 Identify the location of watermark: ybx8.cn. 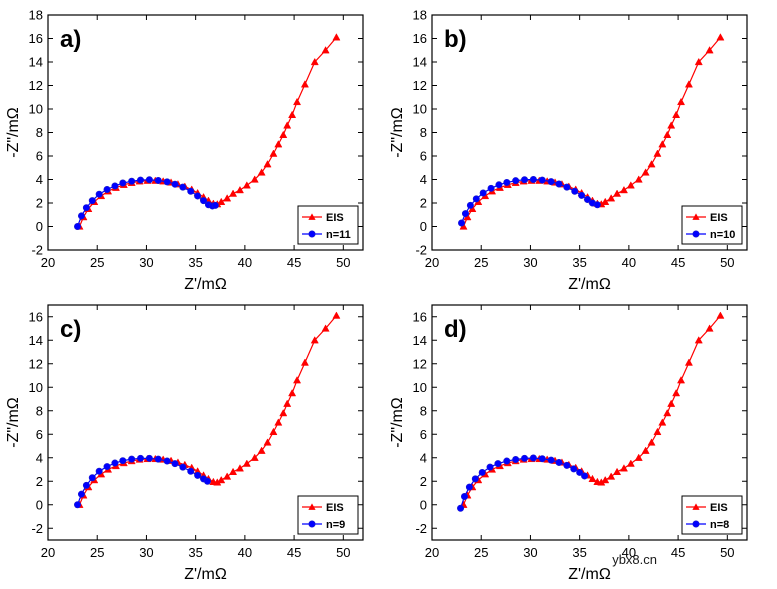
(634, 559).